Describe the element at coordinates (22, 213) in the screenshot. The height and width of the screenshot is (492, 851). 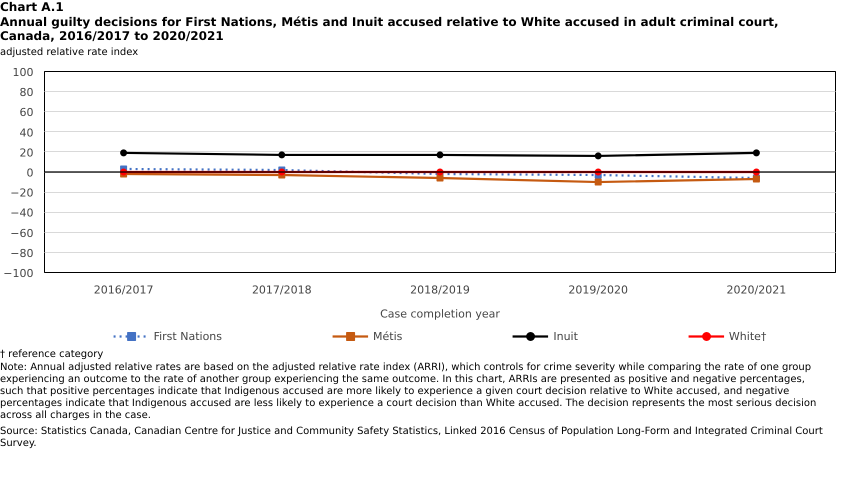
I see `y-tick-label: −40` at that location.